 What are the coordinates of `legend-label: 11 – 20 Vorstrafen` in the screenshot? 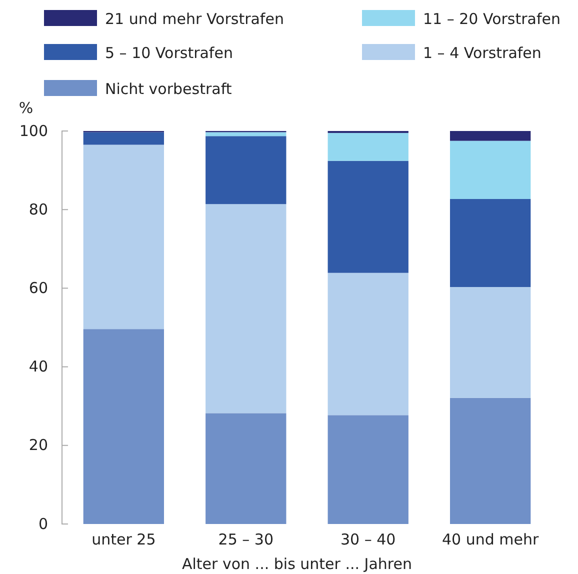 It's located at (491, 19).